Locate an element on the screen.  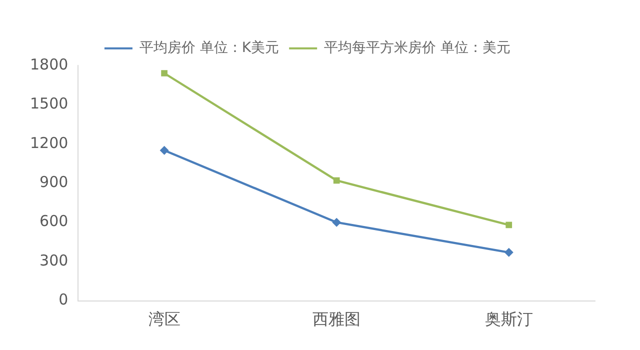
y-tick-label: 1200 is located at coordinates (49, 143).